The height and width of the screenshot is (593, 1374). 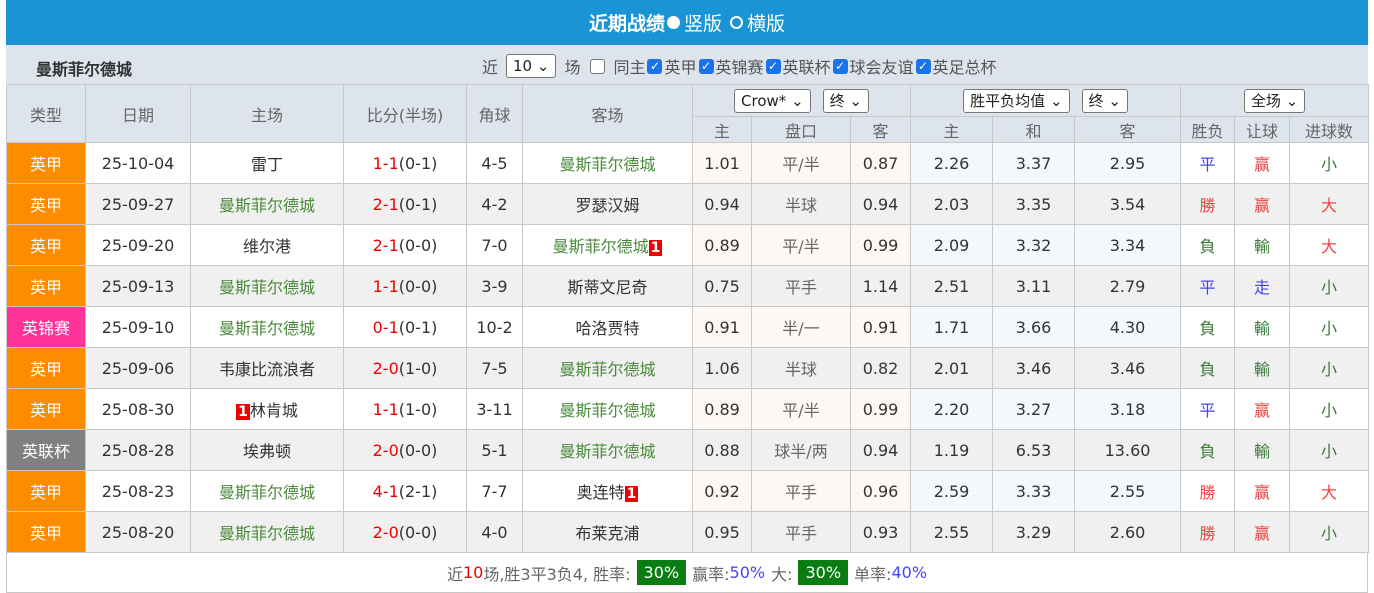 I want to click on score: 1-1(0-0), so click(x=405, y=286).